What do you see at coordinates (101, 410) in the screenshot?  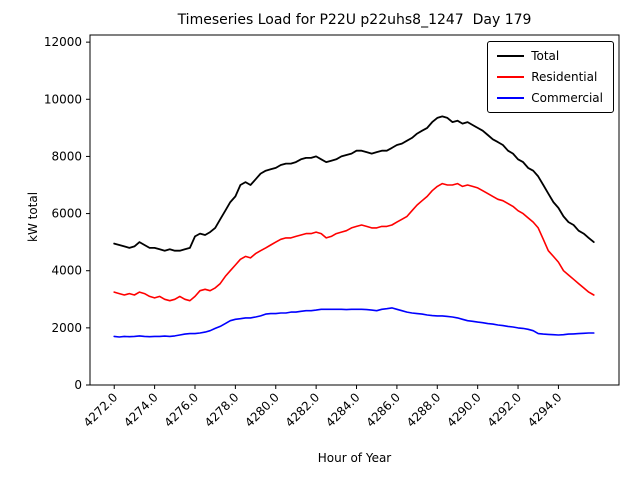 I see `x-tick-label: 4272.0` at bounding box center [101, 410].